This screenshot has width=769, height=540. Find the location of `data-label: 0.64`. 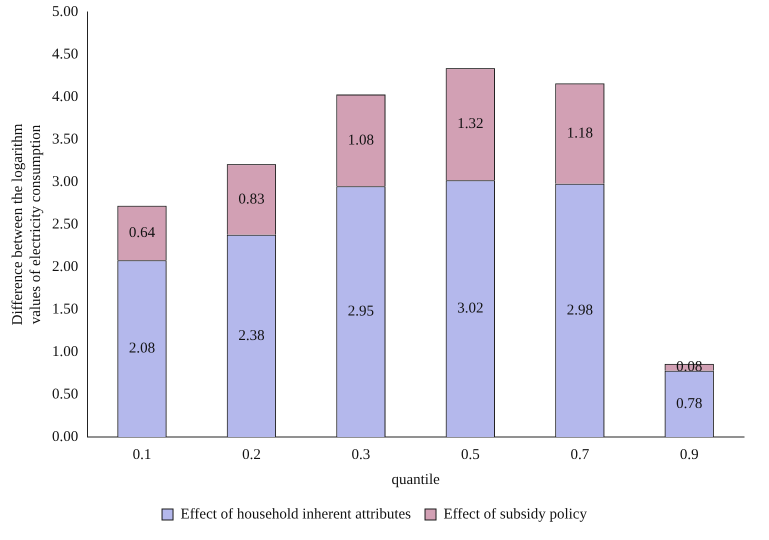

data-label: 0.64 is located at coordinates (142, 232).